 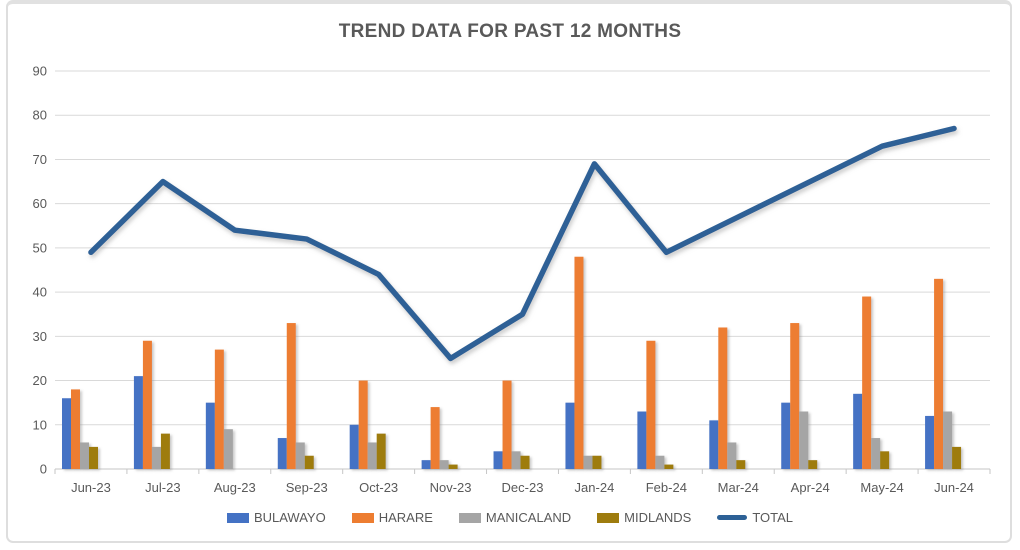 I want to click on x-axis-tick-label: Jan-24, so click(x=595, y=487).